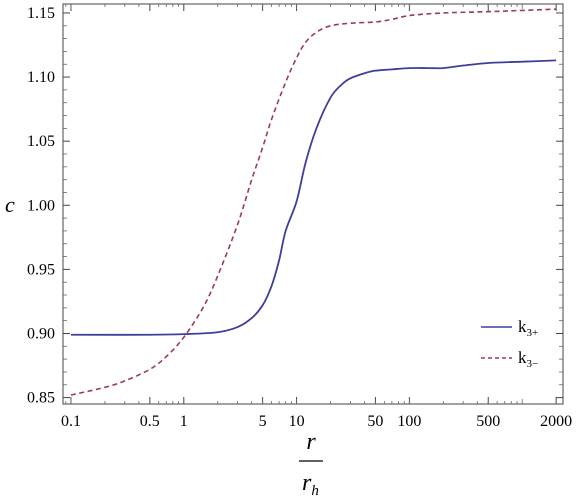  I want to click on y-axis-label: c, so click(10, 204).